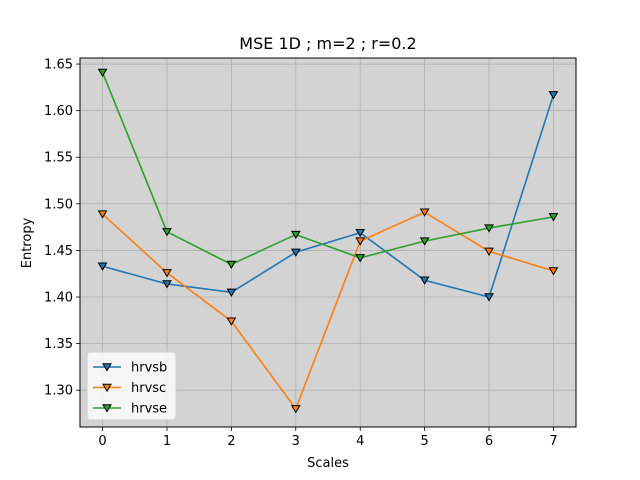 Image resolution: width=640 pixels, height=480 pixels. What do you see at coordinates (58, 204) in the screenshot?
I see `y-tick-label: 1.50` at bounding box center [58, 204].